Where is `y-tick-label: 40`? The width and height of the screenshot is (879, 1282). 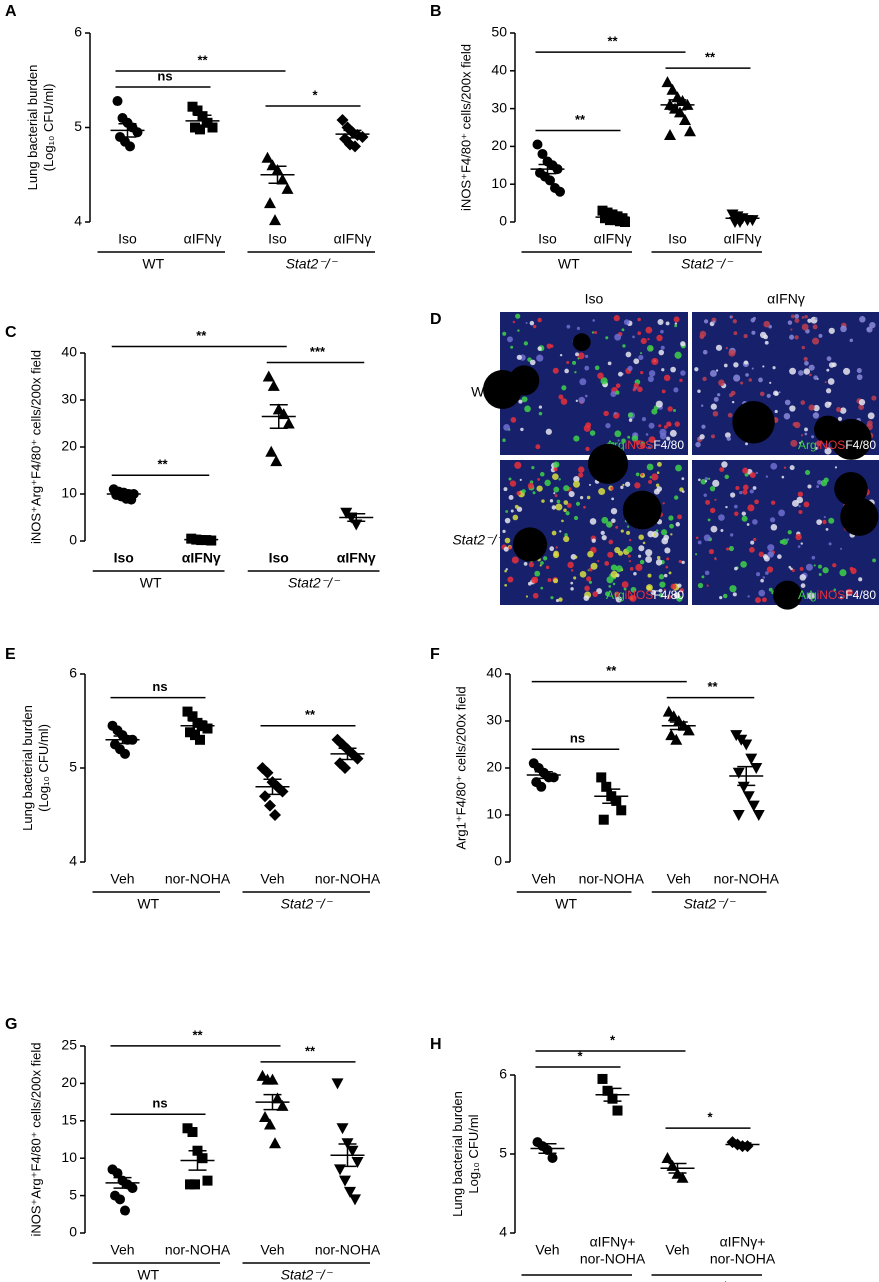
y-tick-label: 40 is located at coordinates (494, 673).